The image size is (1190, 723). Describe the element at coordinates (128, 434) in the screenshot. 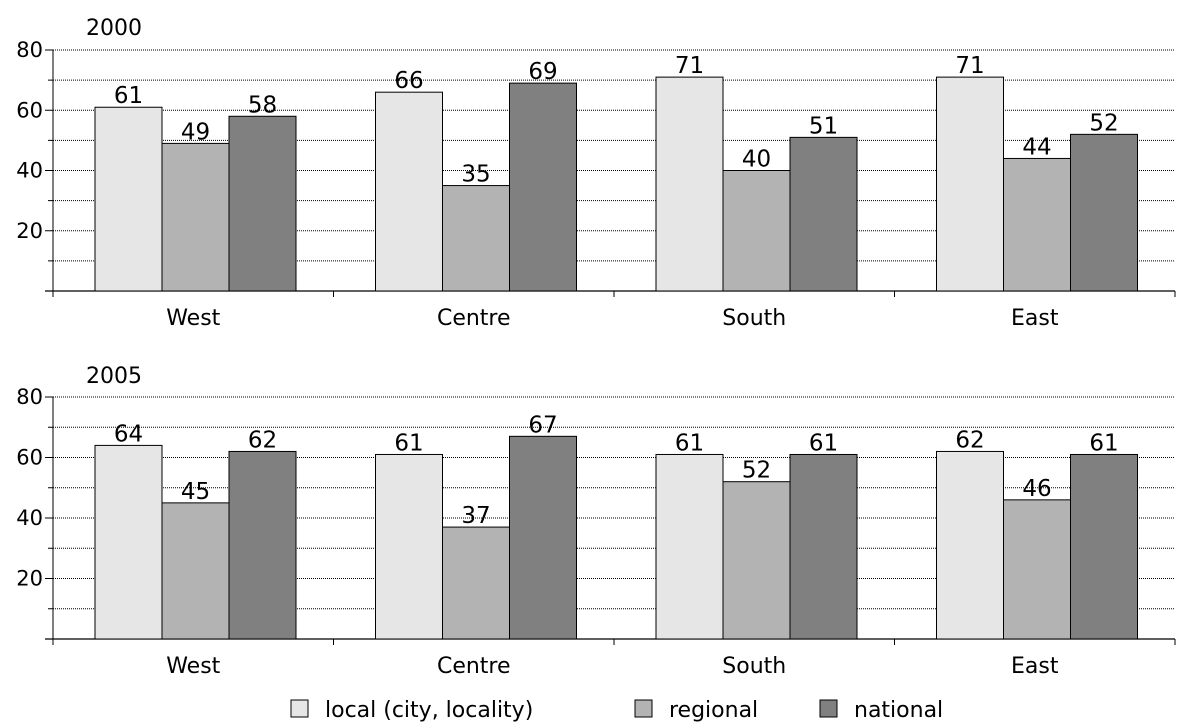

I see `data-label: 64` at that location.